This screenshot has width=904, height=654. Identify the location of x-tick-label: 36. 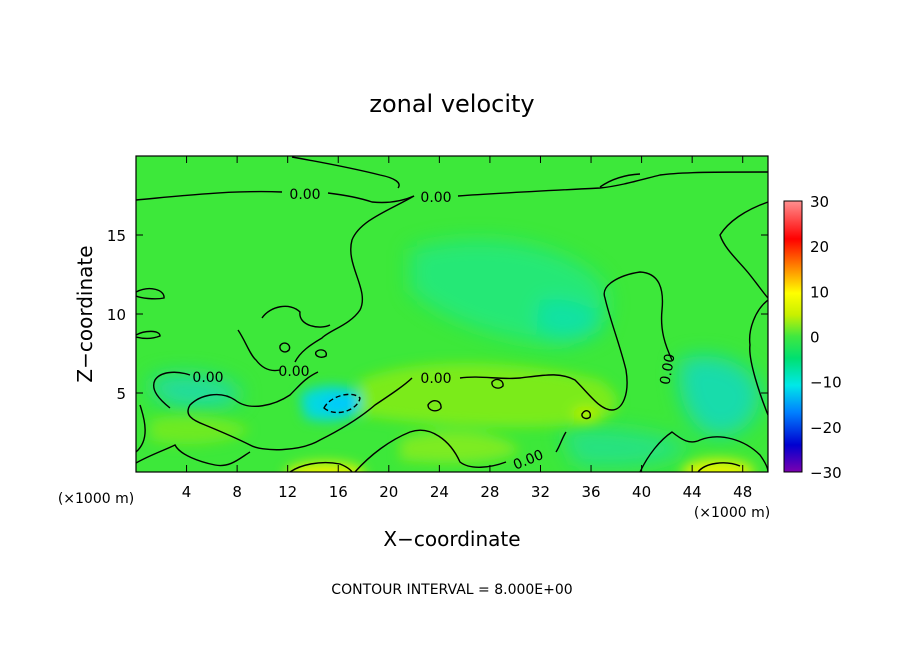
(590, 492).